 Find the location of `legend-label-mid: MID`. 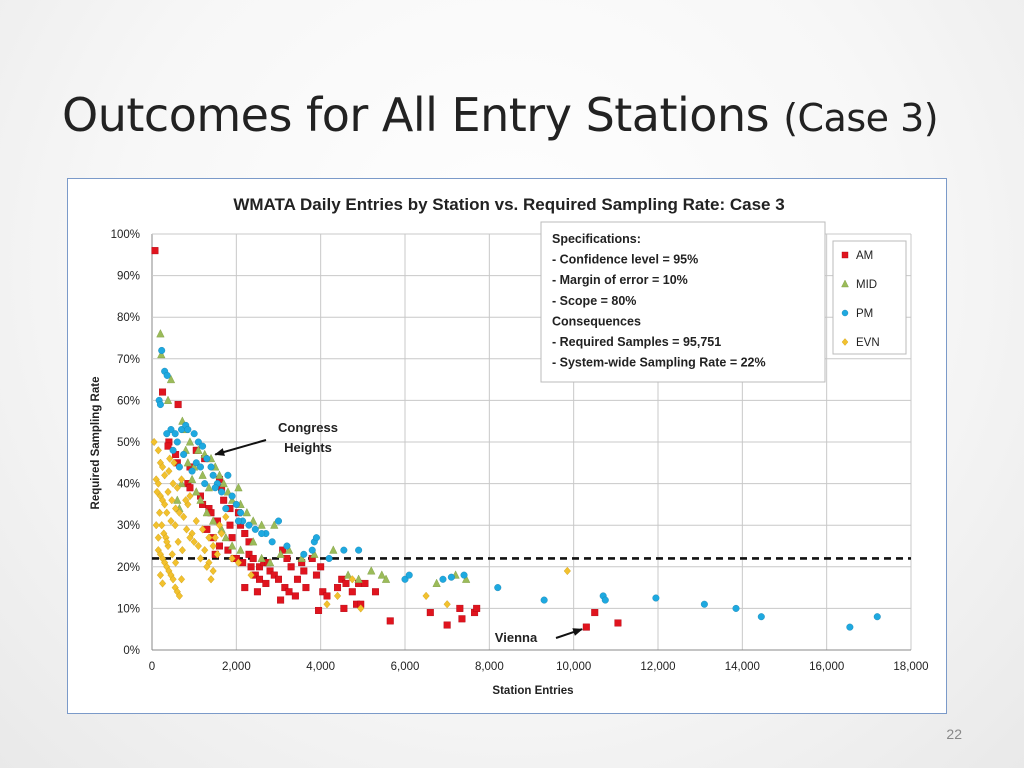

legend-label-mid: MID is located at coordinates (866, 285).